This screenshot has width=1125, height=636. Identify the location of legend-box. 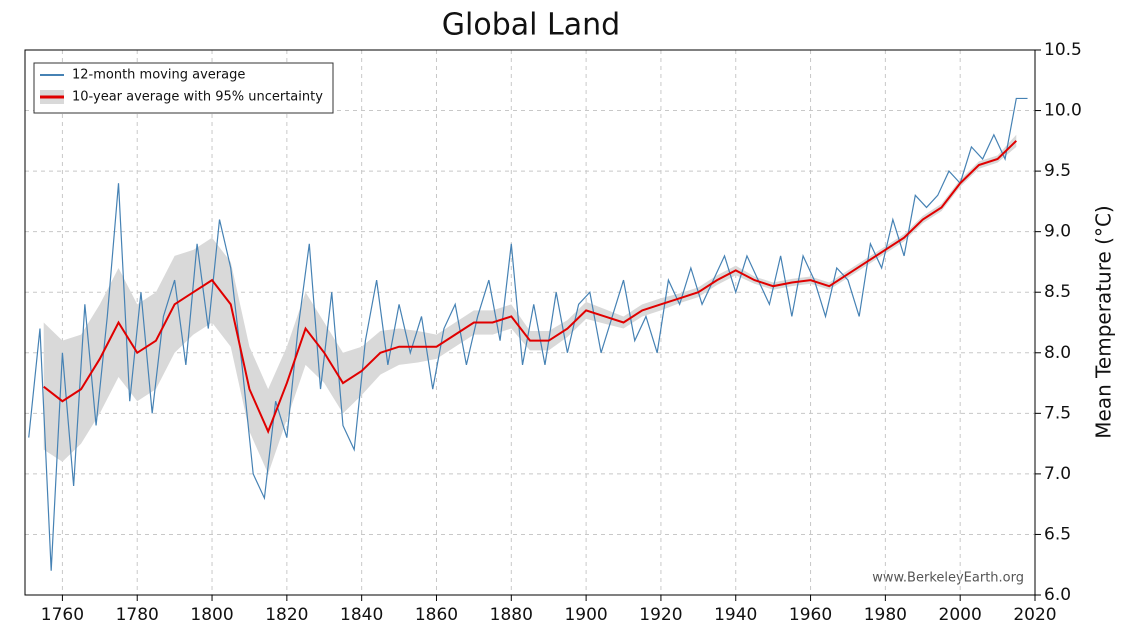
(183, 88).